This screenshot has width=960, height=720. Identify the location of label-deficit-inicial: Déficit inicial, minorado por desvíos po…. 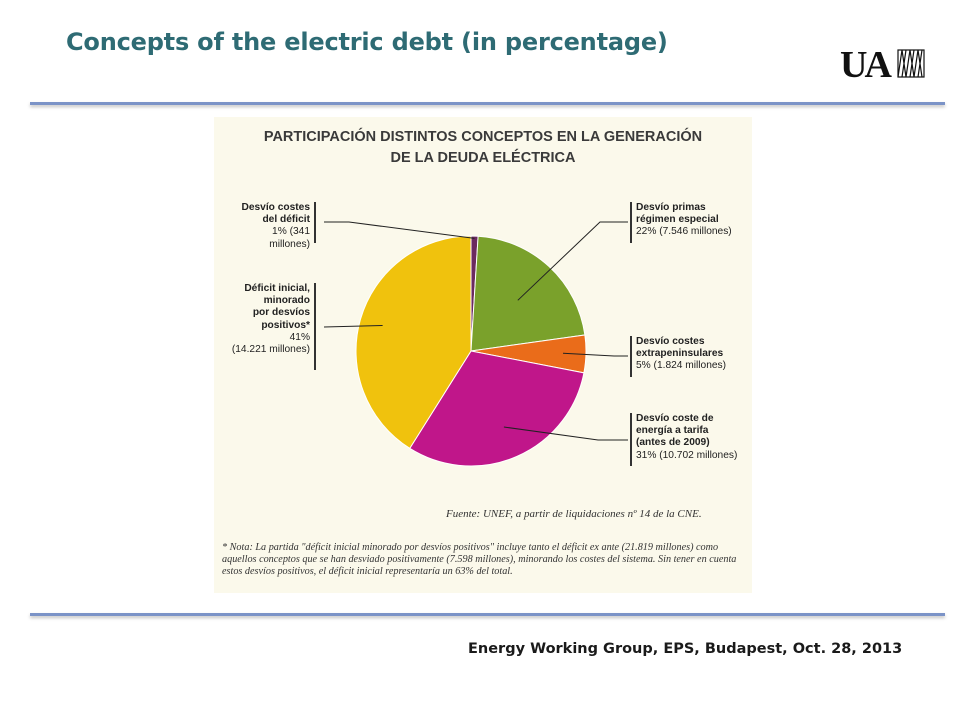
(273, 326).